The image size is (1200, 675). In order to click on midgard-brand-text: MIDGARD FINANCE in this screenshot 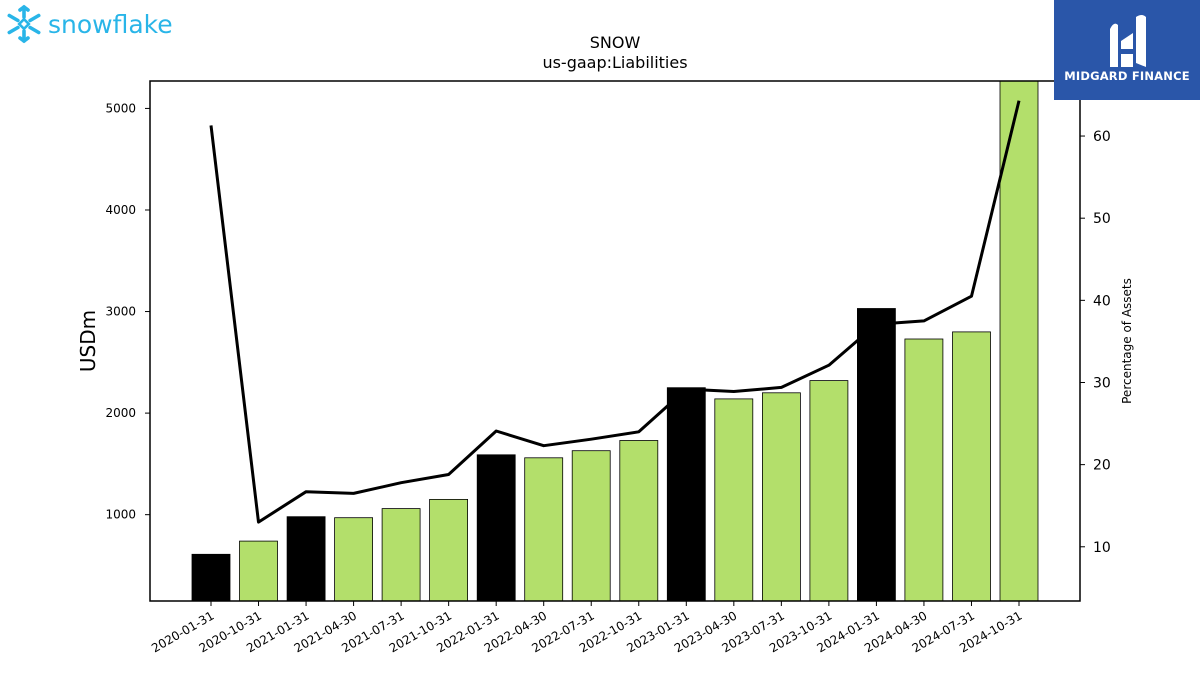, I will do `click(1127, 76)`.